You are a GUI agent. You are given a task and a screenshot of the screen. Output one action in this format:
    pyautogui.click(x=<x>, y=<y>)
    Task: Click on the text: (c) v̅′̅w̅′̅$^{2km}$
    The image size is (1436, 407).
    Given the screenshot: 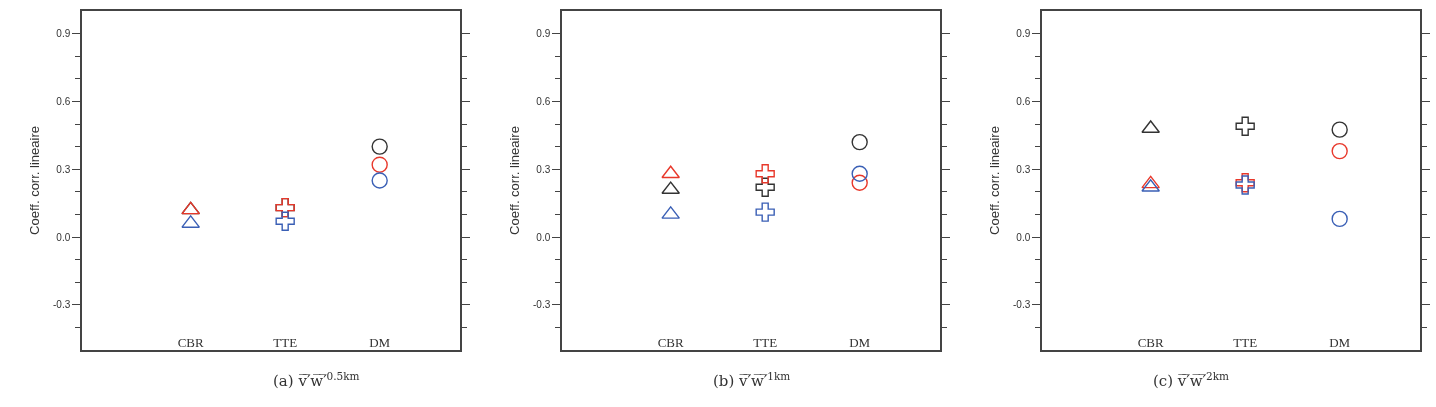 What is the action you would take?
    pyautogui.click(x=1191, y=380)
    